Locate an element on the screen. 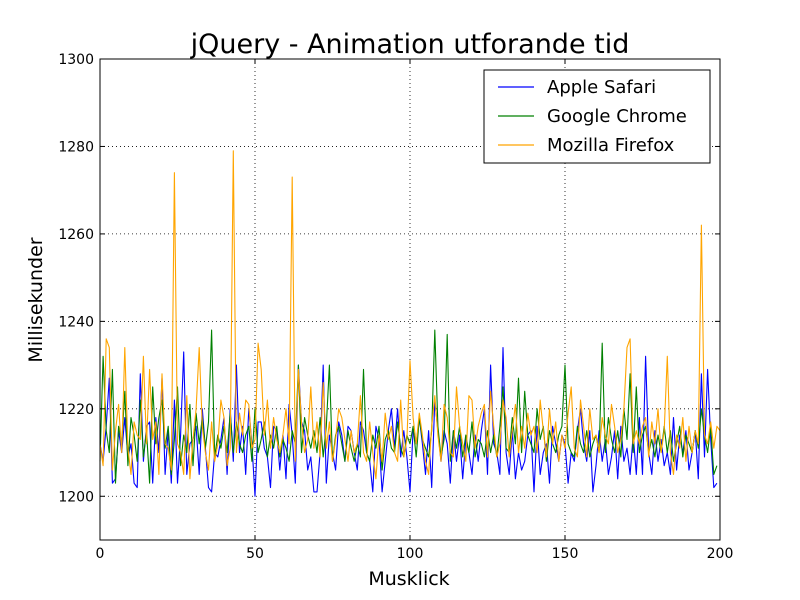 The image size is (800, 600). y-tick-label: 1200 is located at coordinates (76, 497).